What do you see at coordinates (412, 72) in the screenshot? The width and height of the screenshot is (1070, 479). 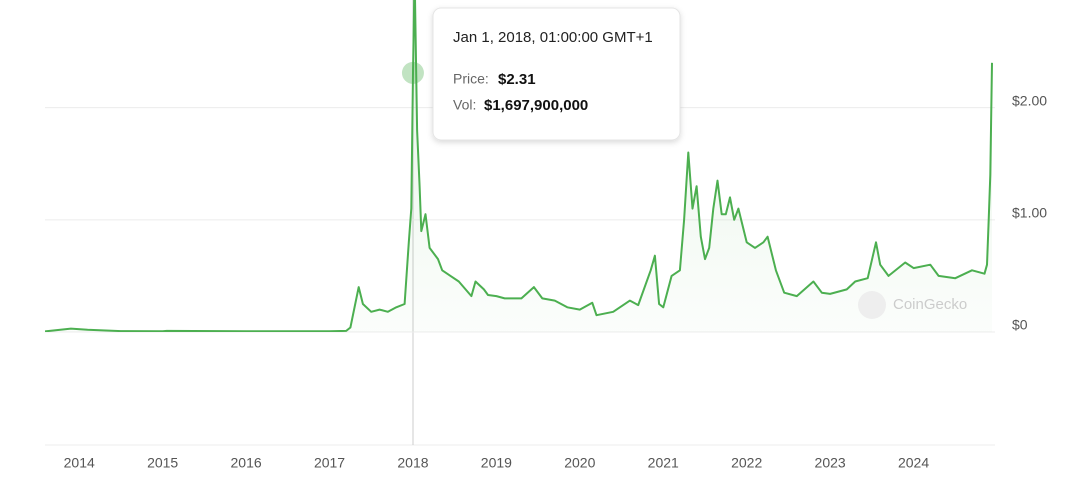 I see `hover-marker` at bounding box center [412, 72].